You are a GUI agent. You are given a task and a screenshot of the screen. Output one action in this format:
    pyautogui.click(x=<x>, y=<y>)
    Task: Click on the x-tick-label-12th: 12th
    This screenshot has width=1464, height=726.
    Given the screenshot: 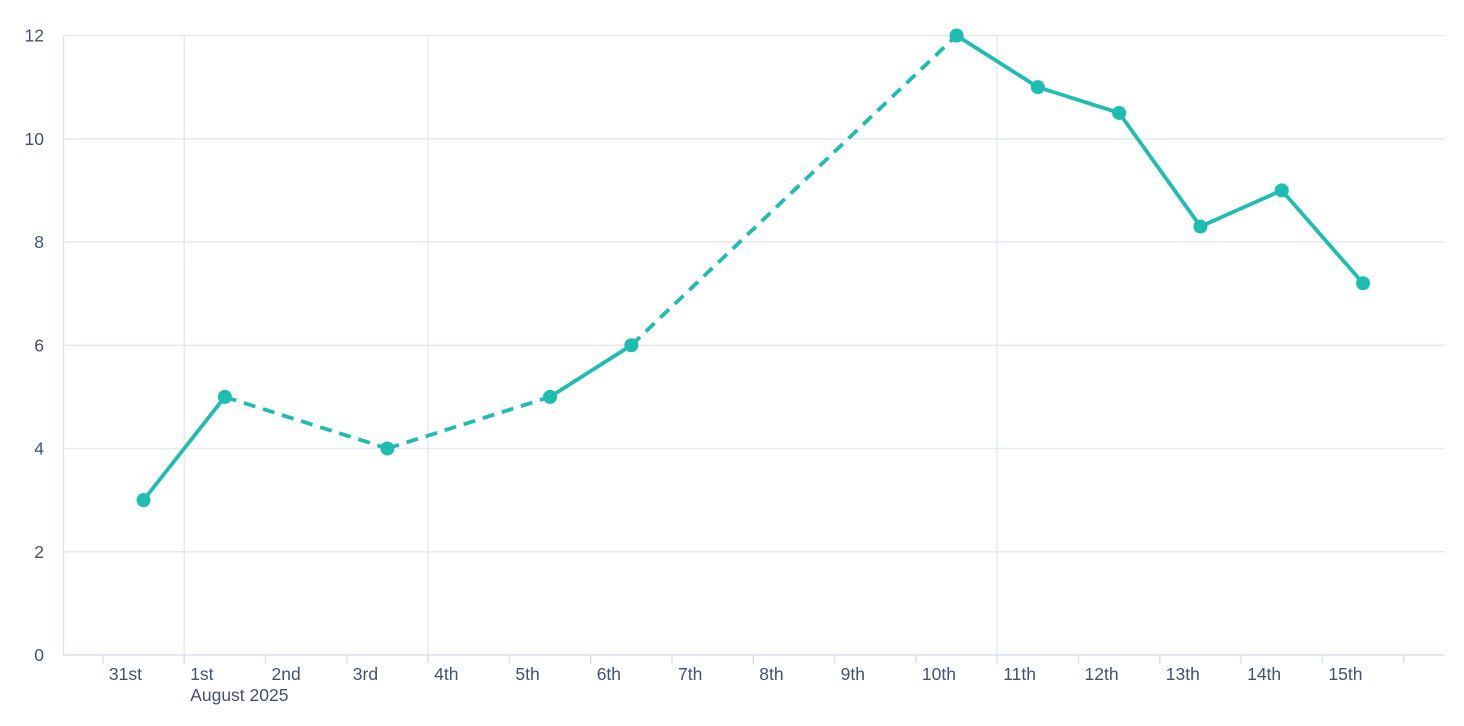 What is the action you would take?
    pyautogui.click(x=1102, y=674)
    